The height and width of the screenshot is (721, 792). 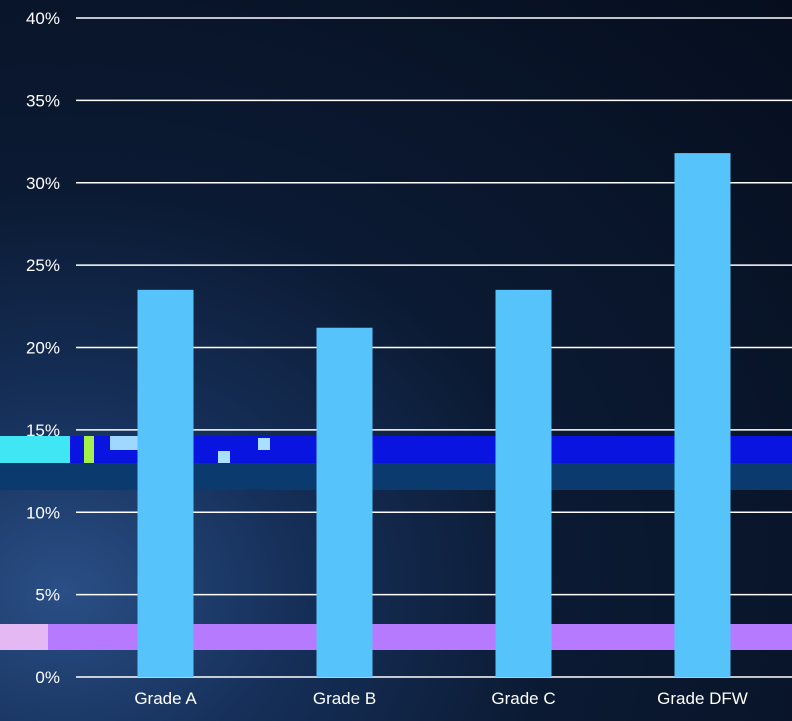 What do you see at coordinates (47, 595) in the screenshot?
I see `y-tick-label: 5%` at bounding box center [47, 595].